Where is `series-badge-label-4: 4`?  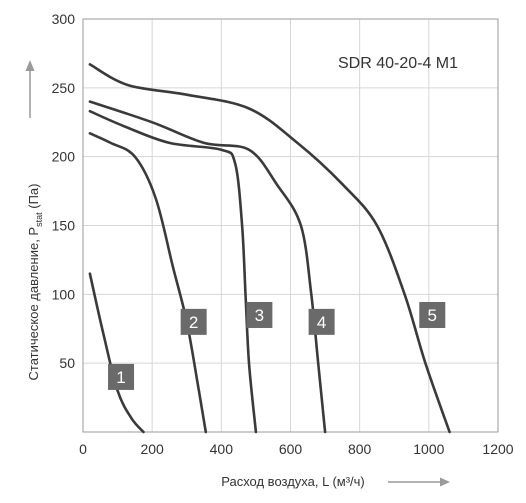 series-badge-label-4: 4 is located at coordinates (321, 322).